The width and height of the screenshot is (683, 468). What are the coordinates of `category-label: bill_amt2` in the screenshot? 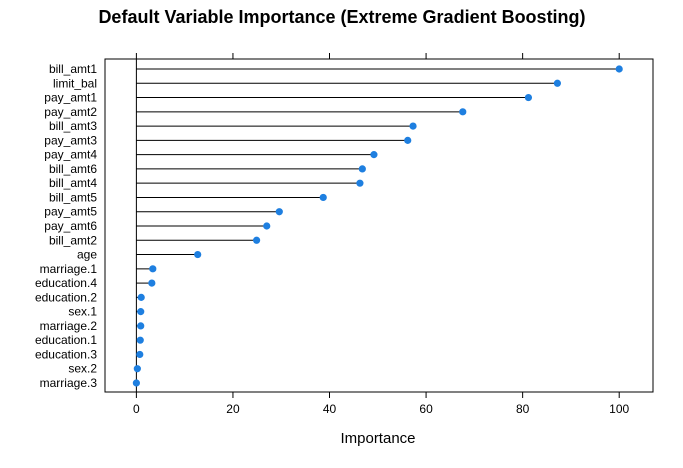 It's located at (73, 240).